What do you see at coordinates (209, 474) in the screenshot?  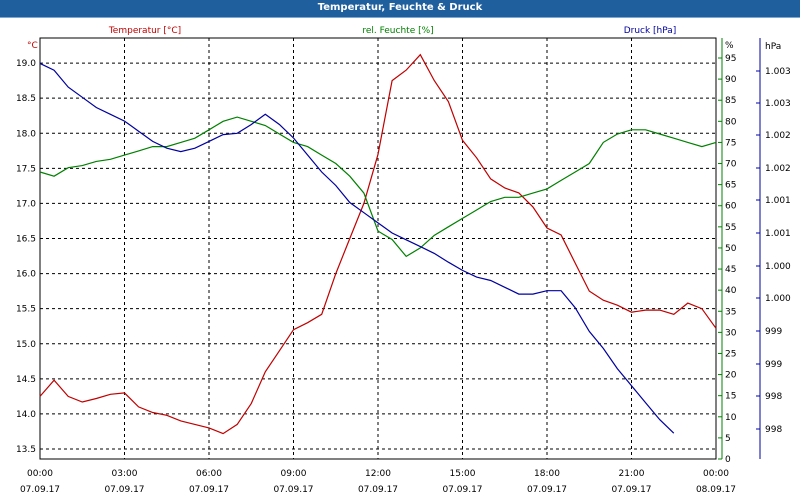 I see `x-tick-time: 06:00` at bounding box center [209, 474].